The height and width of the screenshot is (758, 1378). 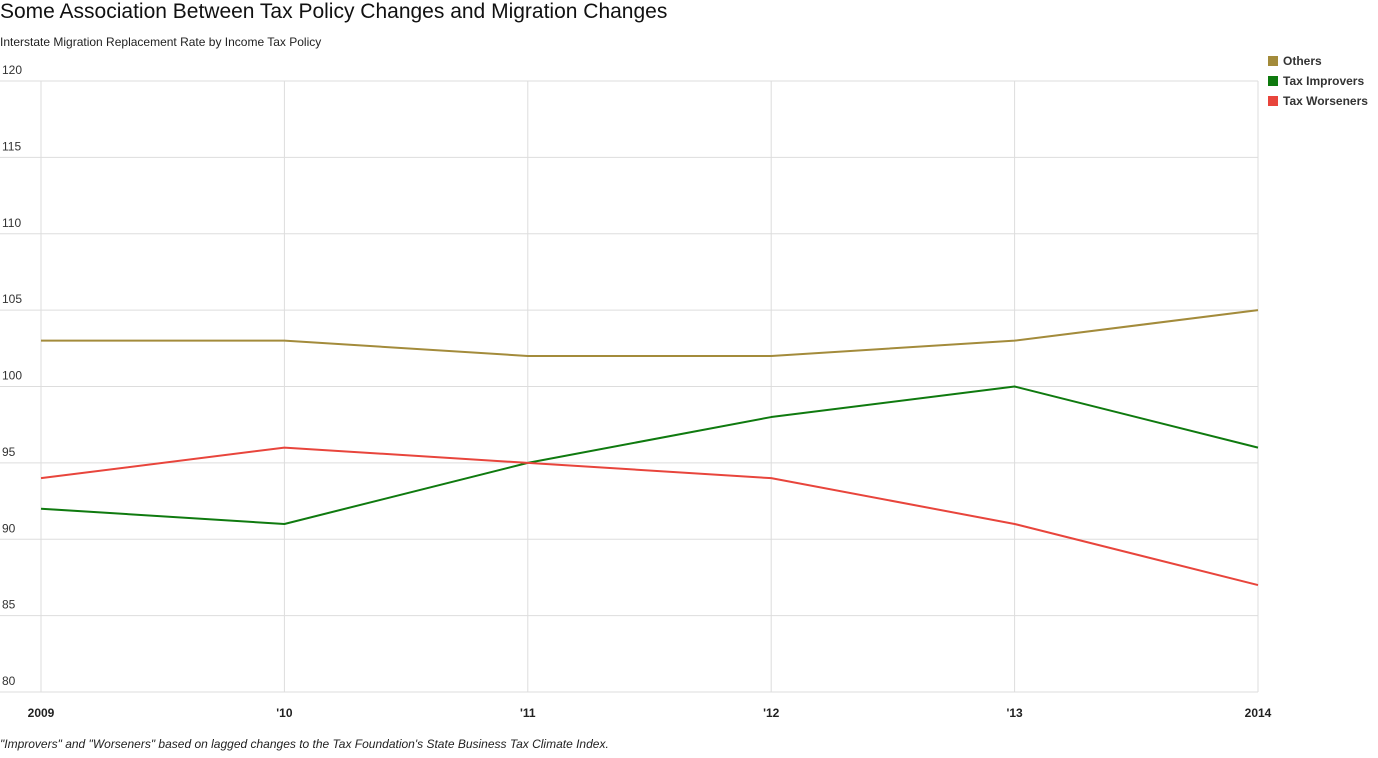 I want to click on legend-label: Tax Improvers, so click(x=1324, y=81).